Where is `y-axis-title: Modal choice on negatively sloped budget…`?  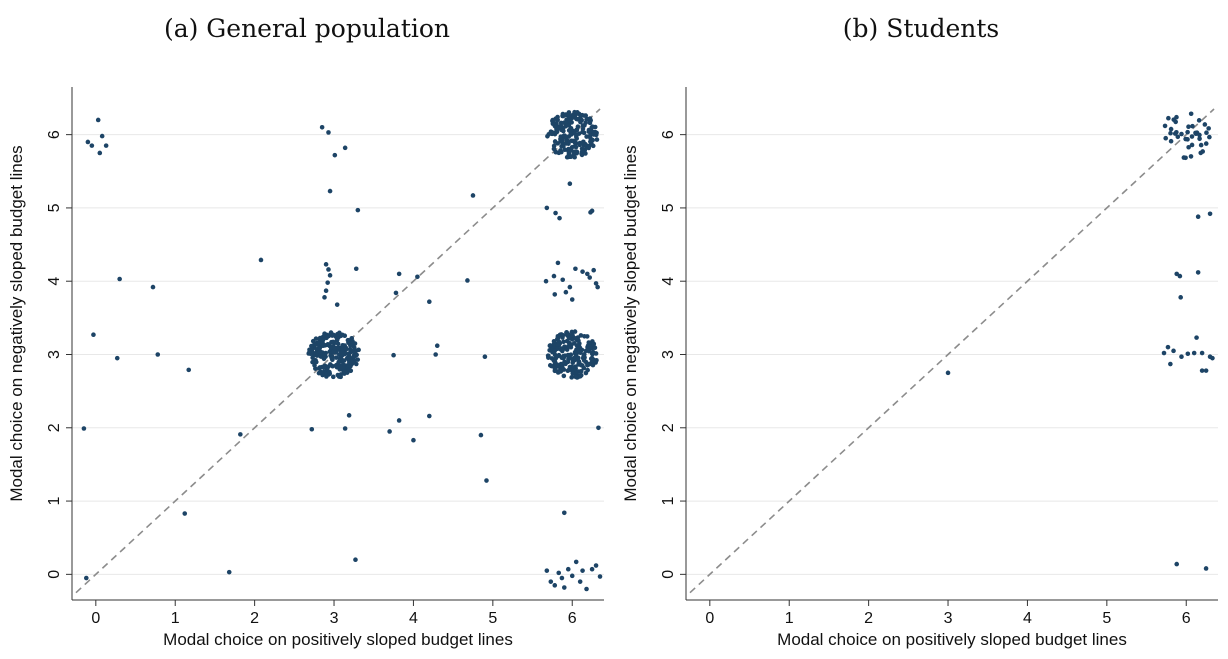 y-axis-title: Modal choice on negatively sloped budget… is located at coordinates (16, 323).